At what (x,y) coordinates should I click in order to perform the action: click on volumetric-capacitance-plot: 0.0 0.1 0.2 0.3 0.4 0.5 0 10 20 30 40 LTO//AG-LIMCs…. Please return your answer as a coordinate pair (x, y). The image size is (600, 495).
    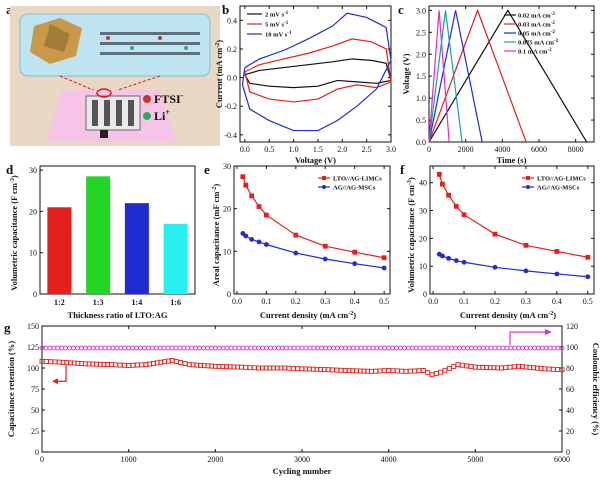
    Looking at the image, I should click on (507, 235).